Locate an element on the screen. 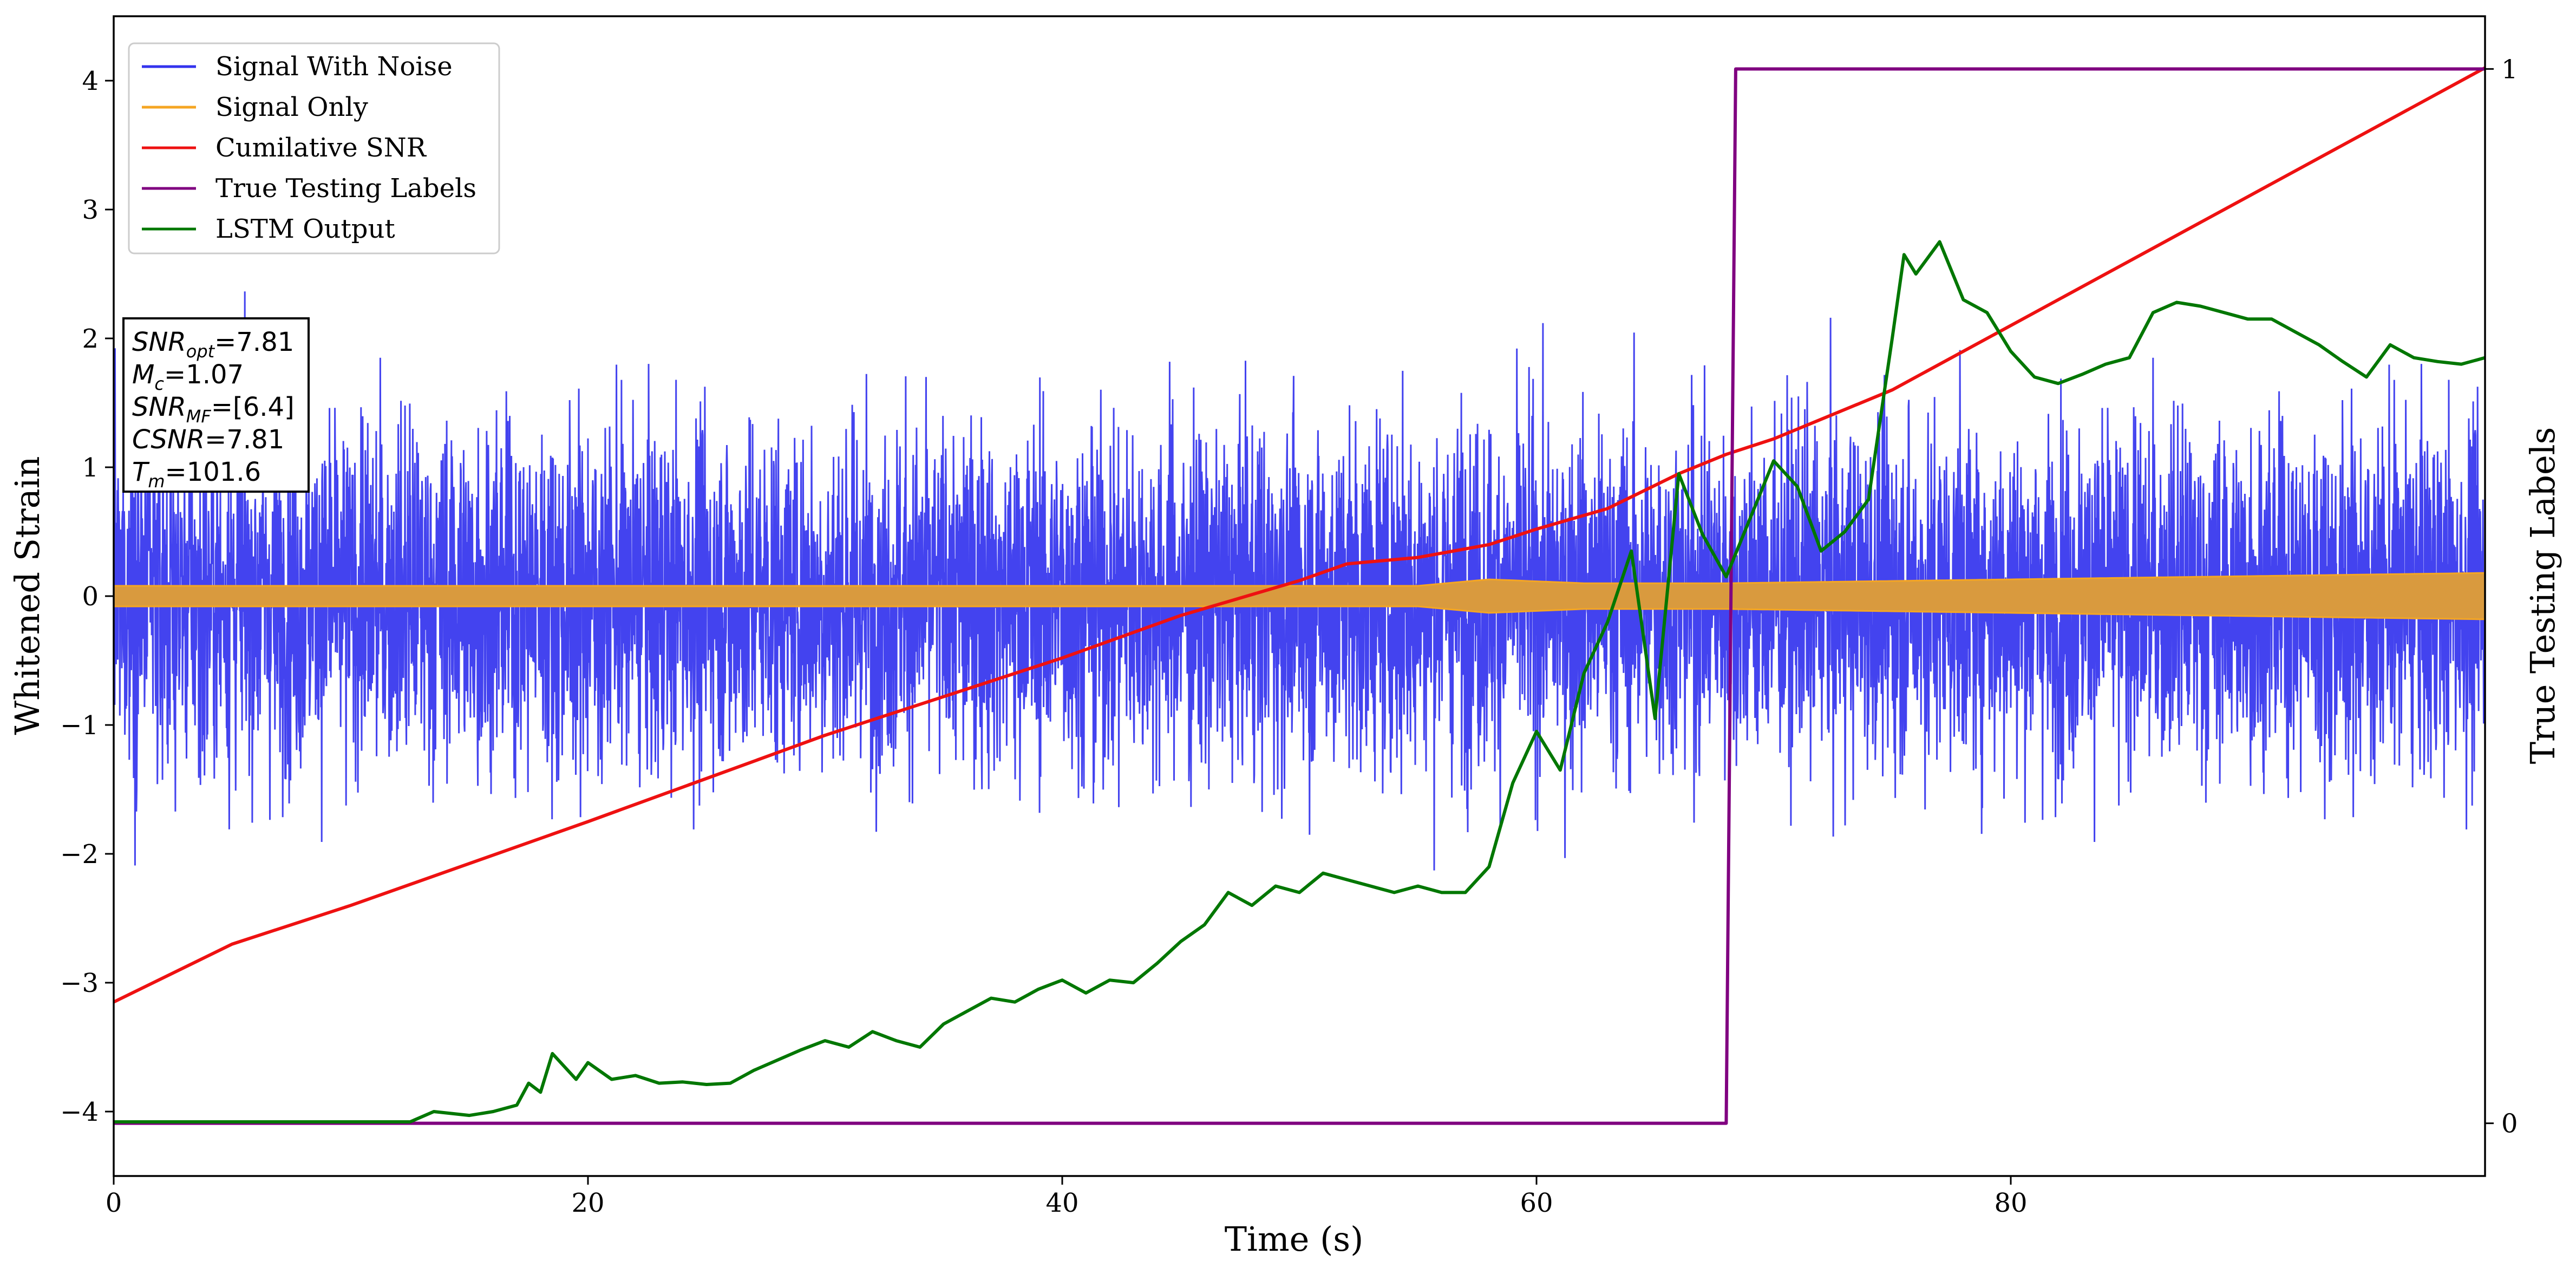  y-axis-left: −4 −3 −2 −1 0 1 2 3 4 is located at coordinates (87, 596).